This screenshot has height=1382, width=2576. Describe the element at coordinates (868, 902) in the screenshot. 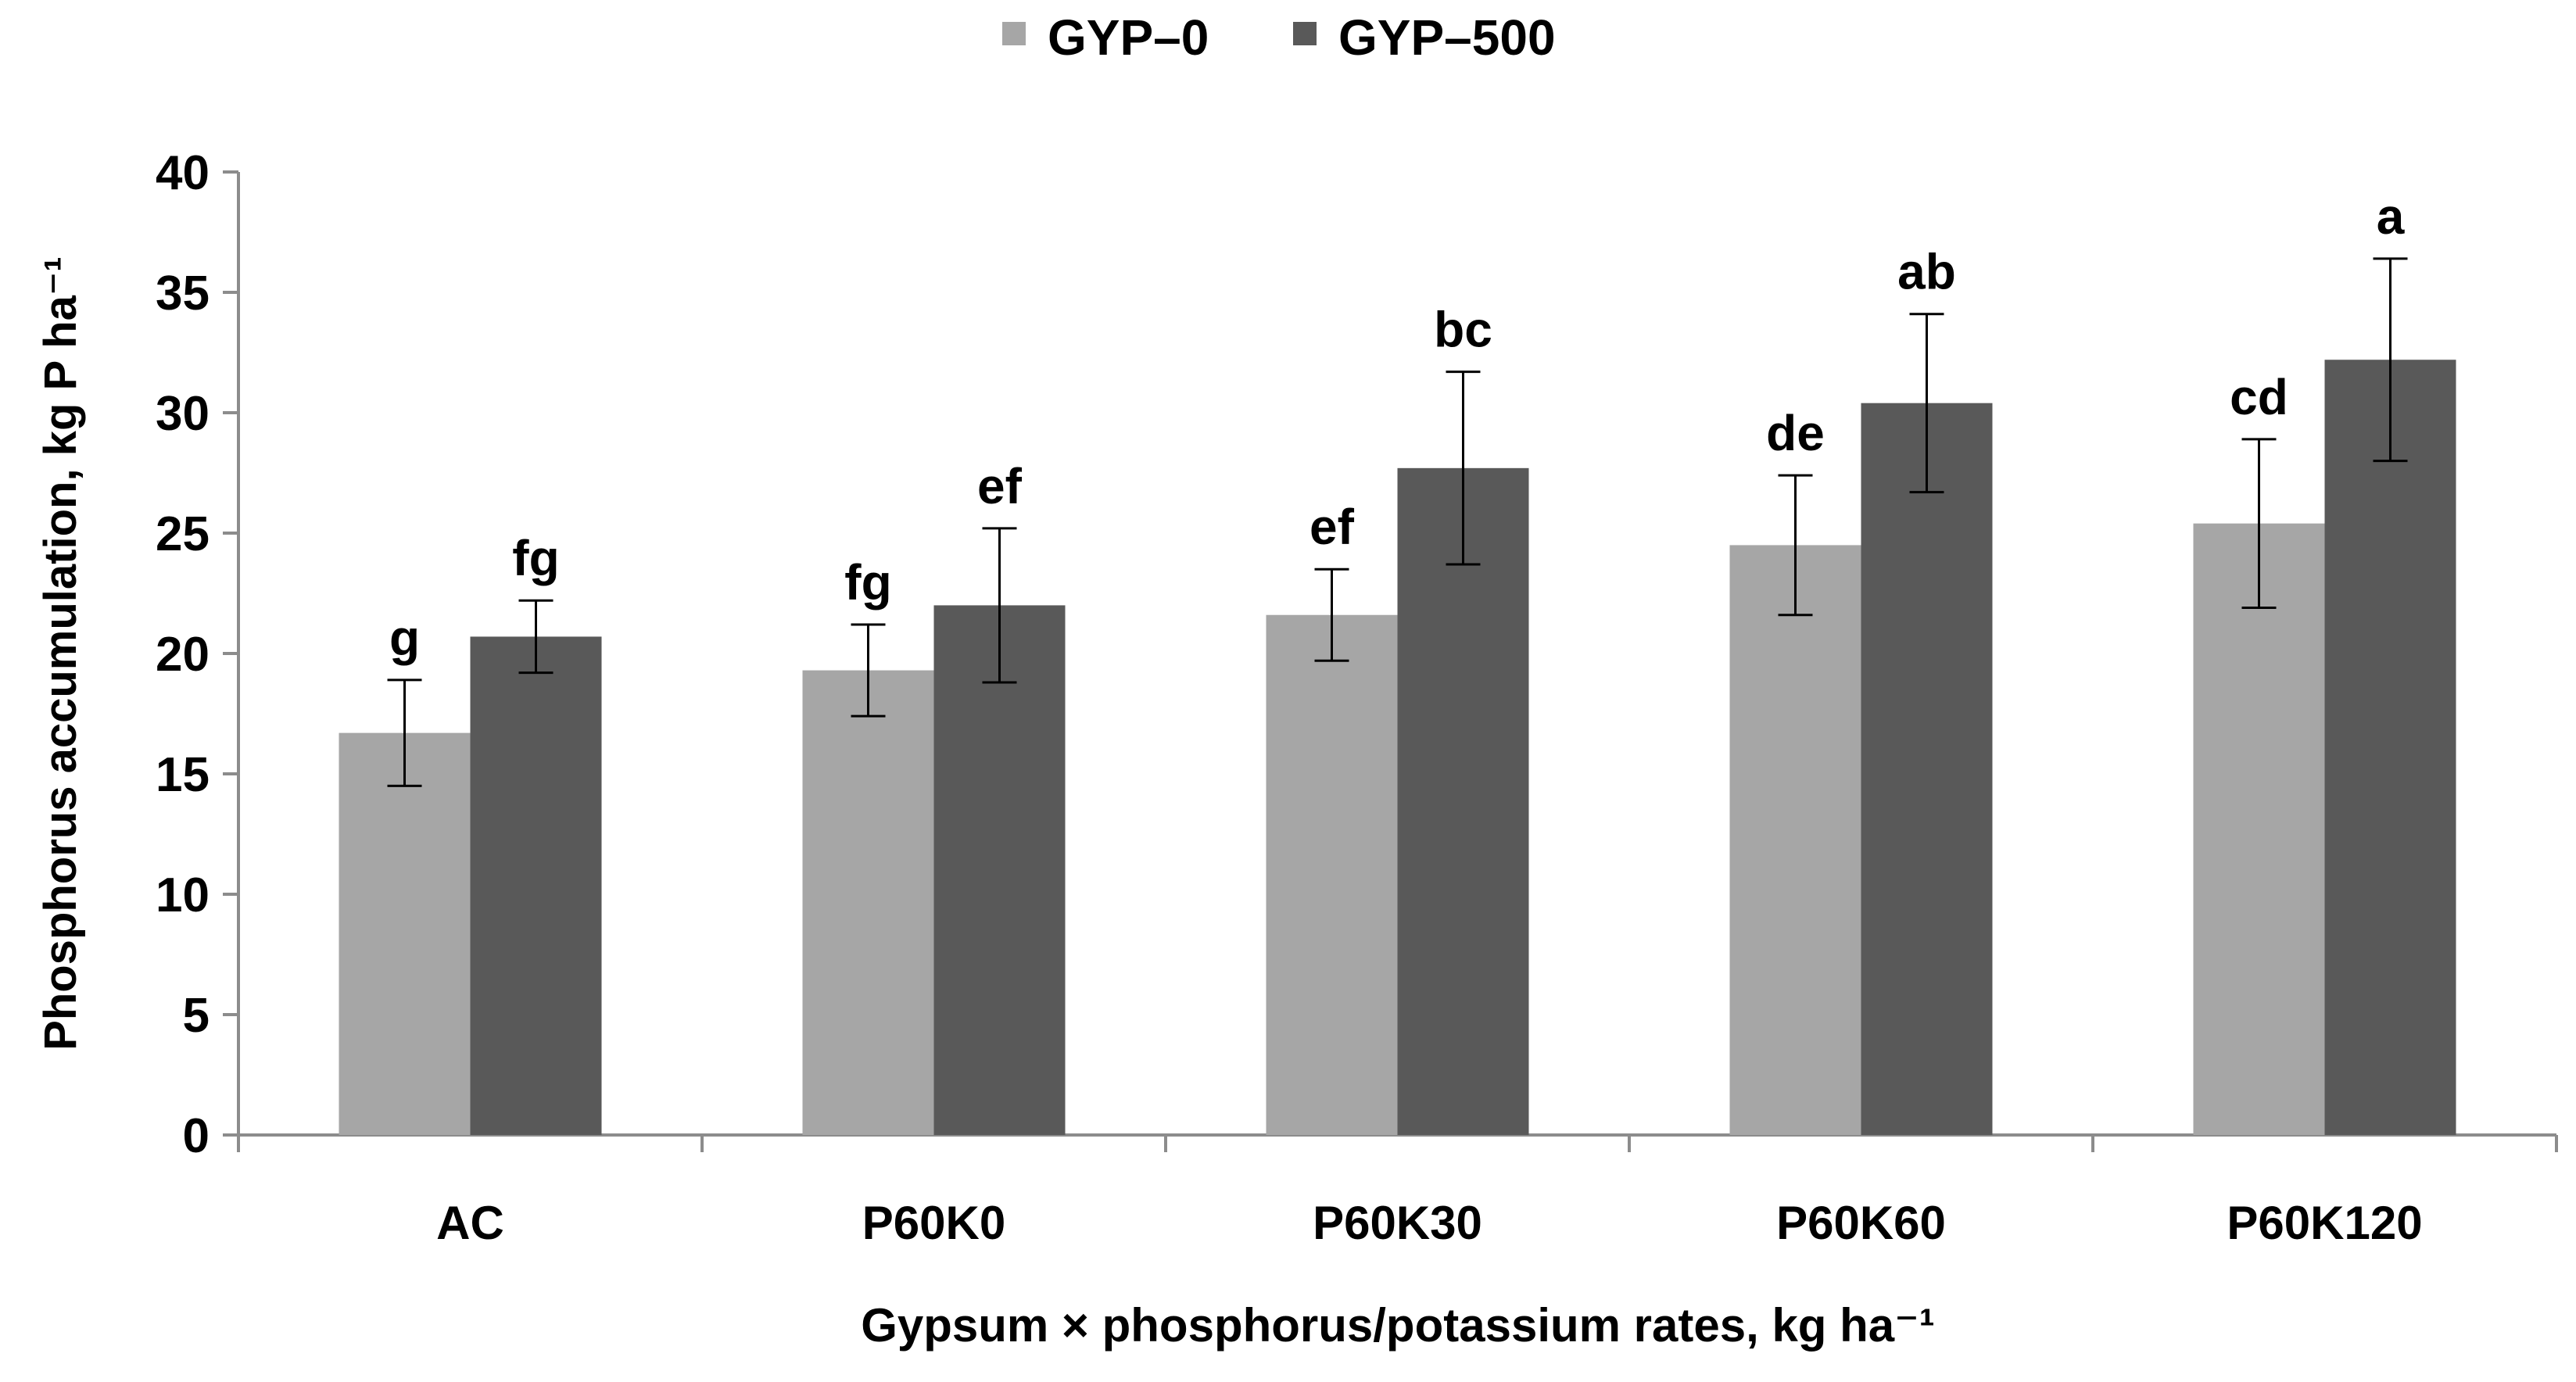

I see `bar-gyp-0-p60k0` at that location.